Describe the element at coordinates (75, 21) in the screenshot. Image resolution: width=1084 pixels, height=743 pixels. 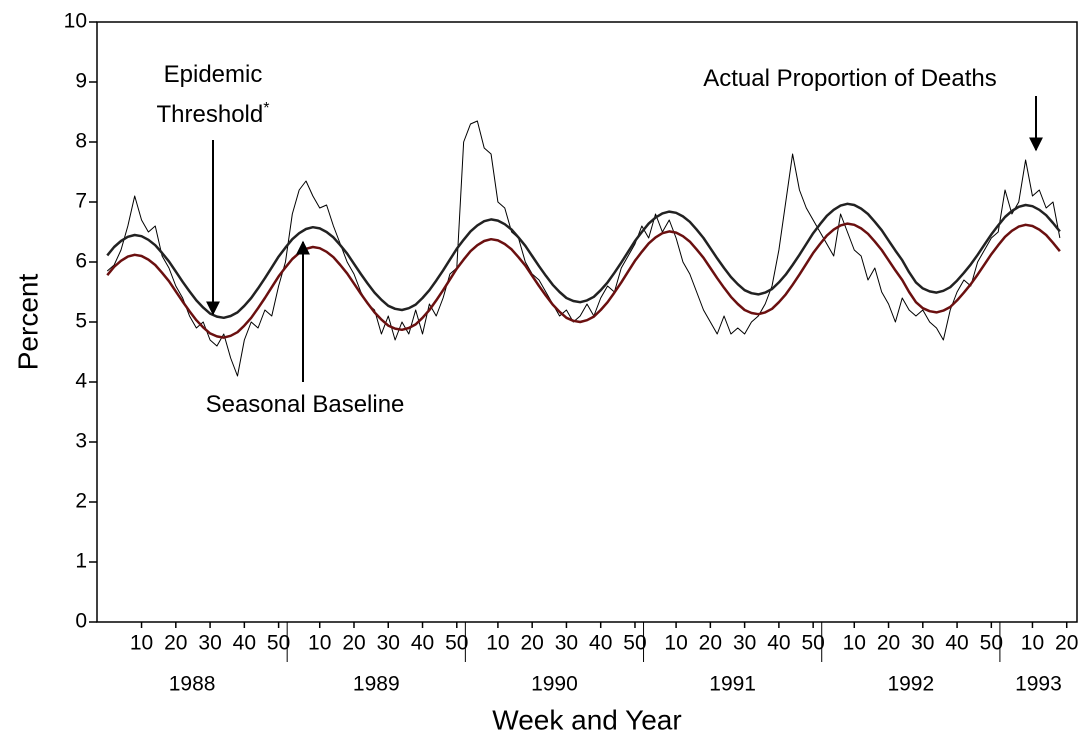
I see `y-tick-label: 10` at that location.